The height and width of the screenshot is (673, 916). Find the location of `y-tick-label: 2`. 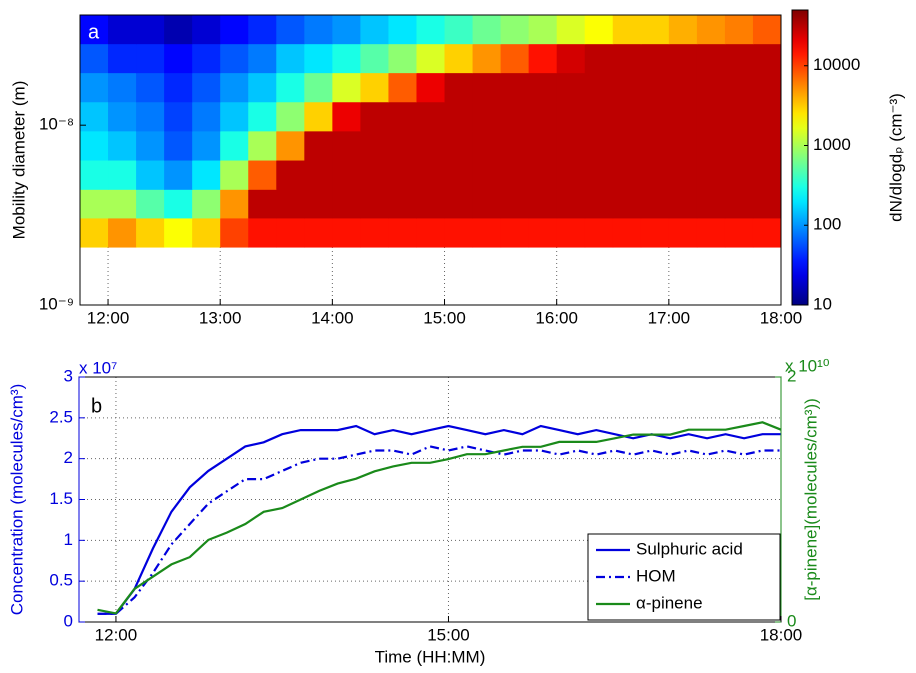

y-tick-label: 2 is located at coordinates (68, 457).